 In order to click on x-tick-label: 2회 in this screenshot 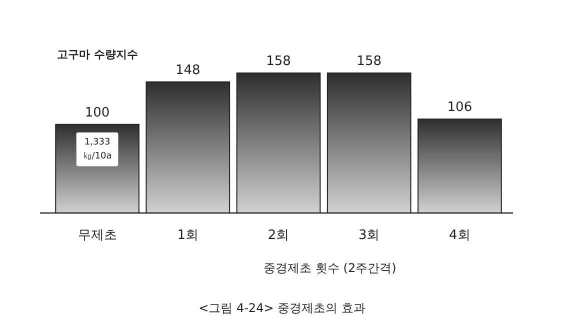, I will do `click(279, 235)`.